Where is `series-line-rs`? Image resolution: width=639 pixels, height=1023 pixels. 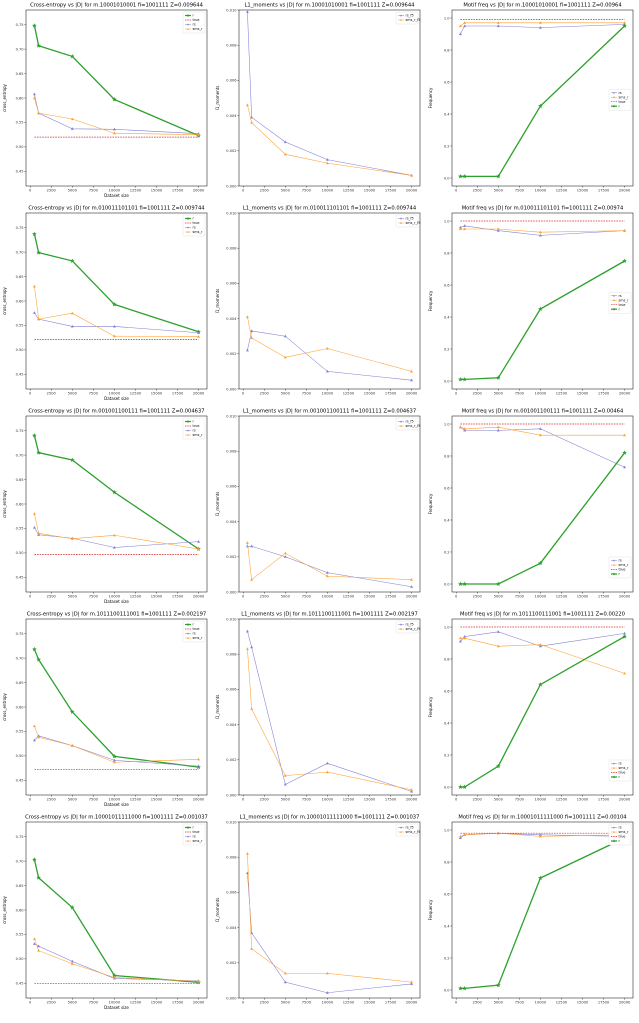
series-line-rs is located at coordinates (542, 639).